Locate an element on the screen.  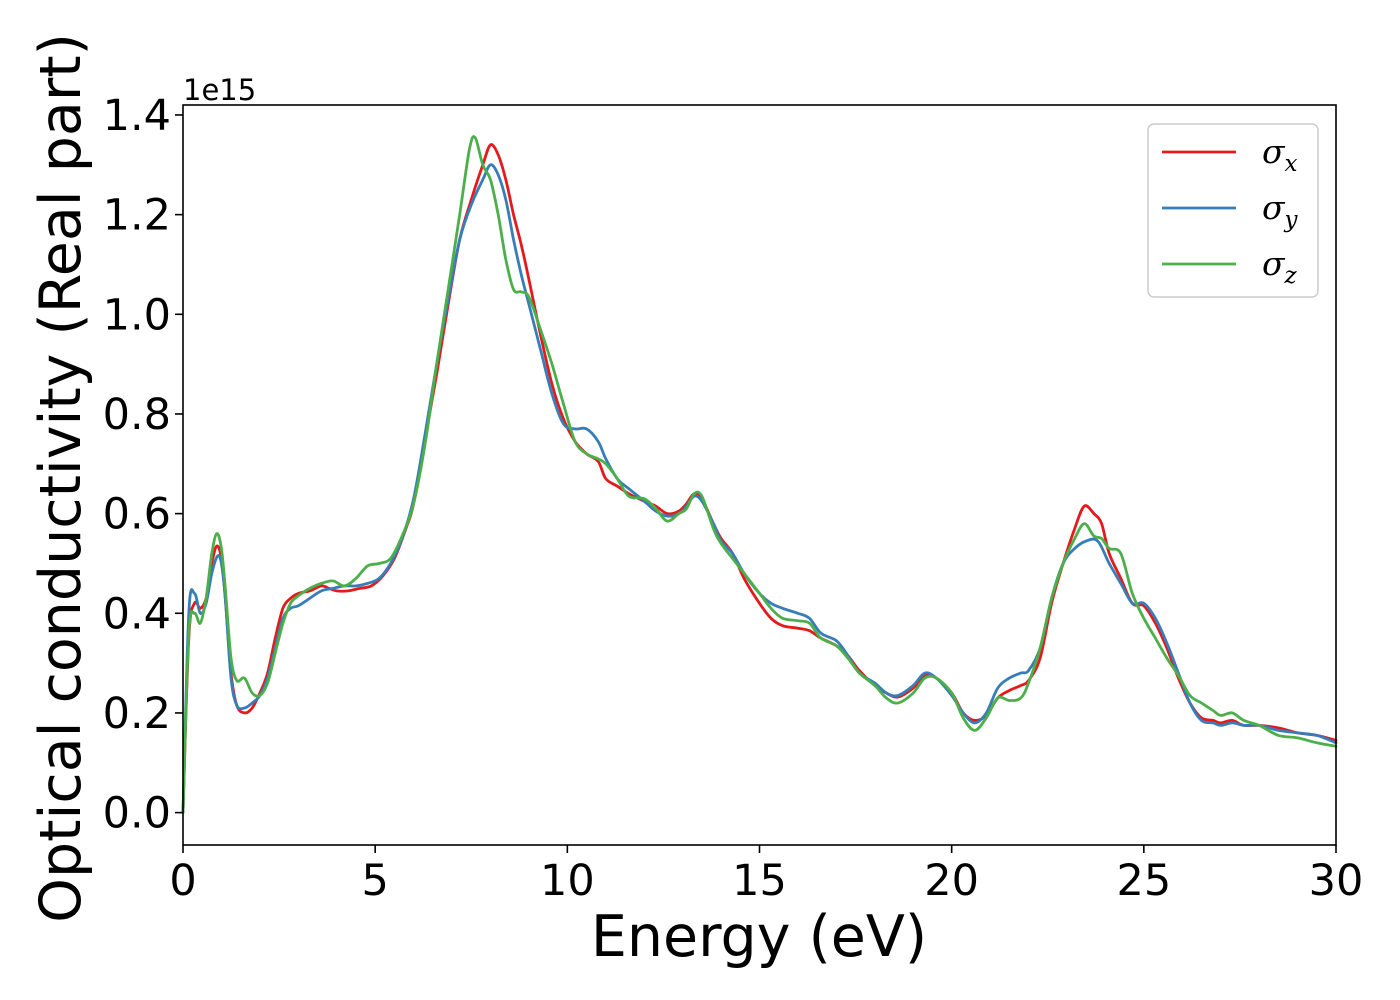
y-axis: 0.0 0.2 0.4 0.6 0.8 1.0 1.2 1.4 is located at coordinates (143, 465).